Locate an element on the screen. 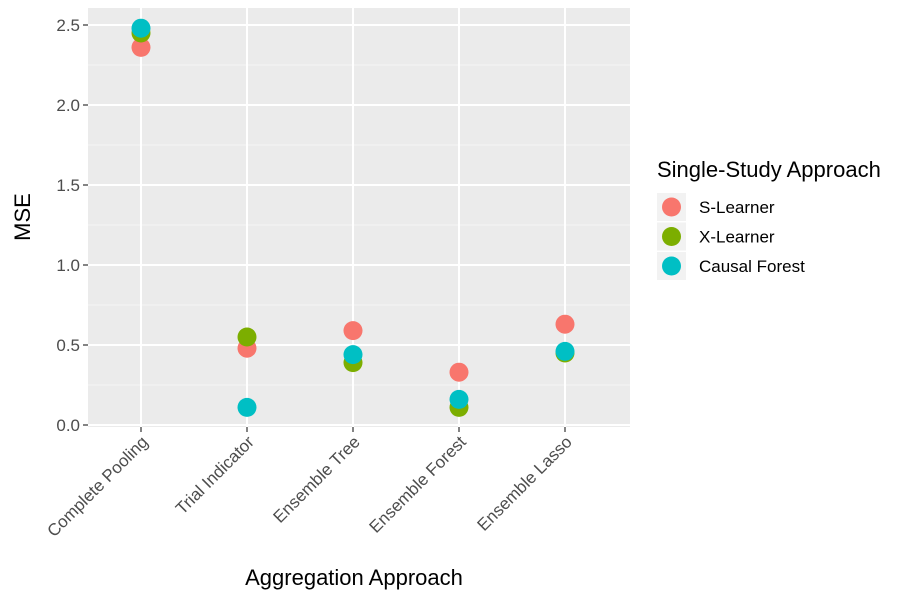 The width and height of the screenshot is (922, 593). x-axis-title: Aggregation Approach is located at coordinates (354, 577).